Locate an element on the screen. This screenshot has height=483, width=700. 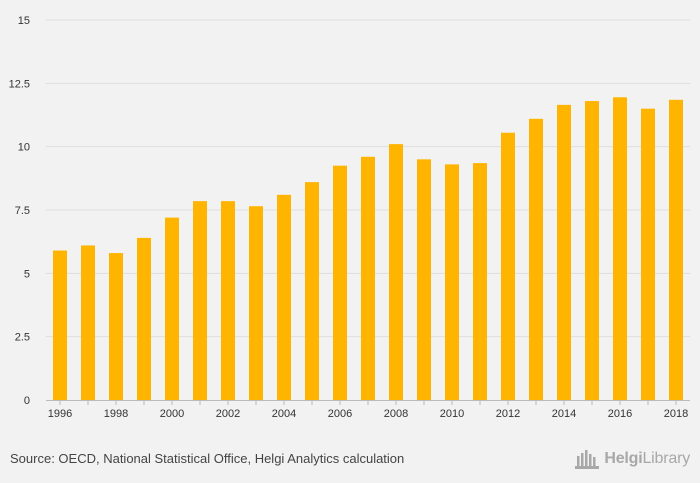
bar-2004 is located at coordinates (284, 297).